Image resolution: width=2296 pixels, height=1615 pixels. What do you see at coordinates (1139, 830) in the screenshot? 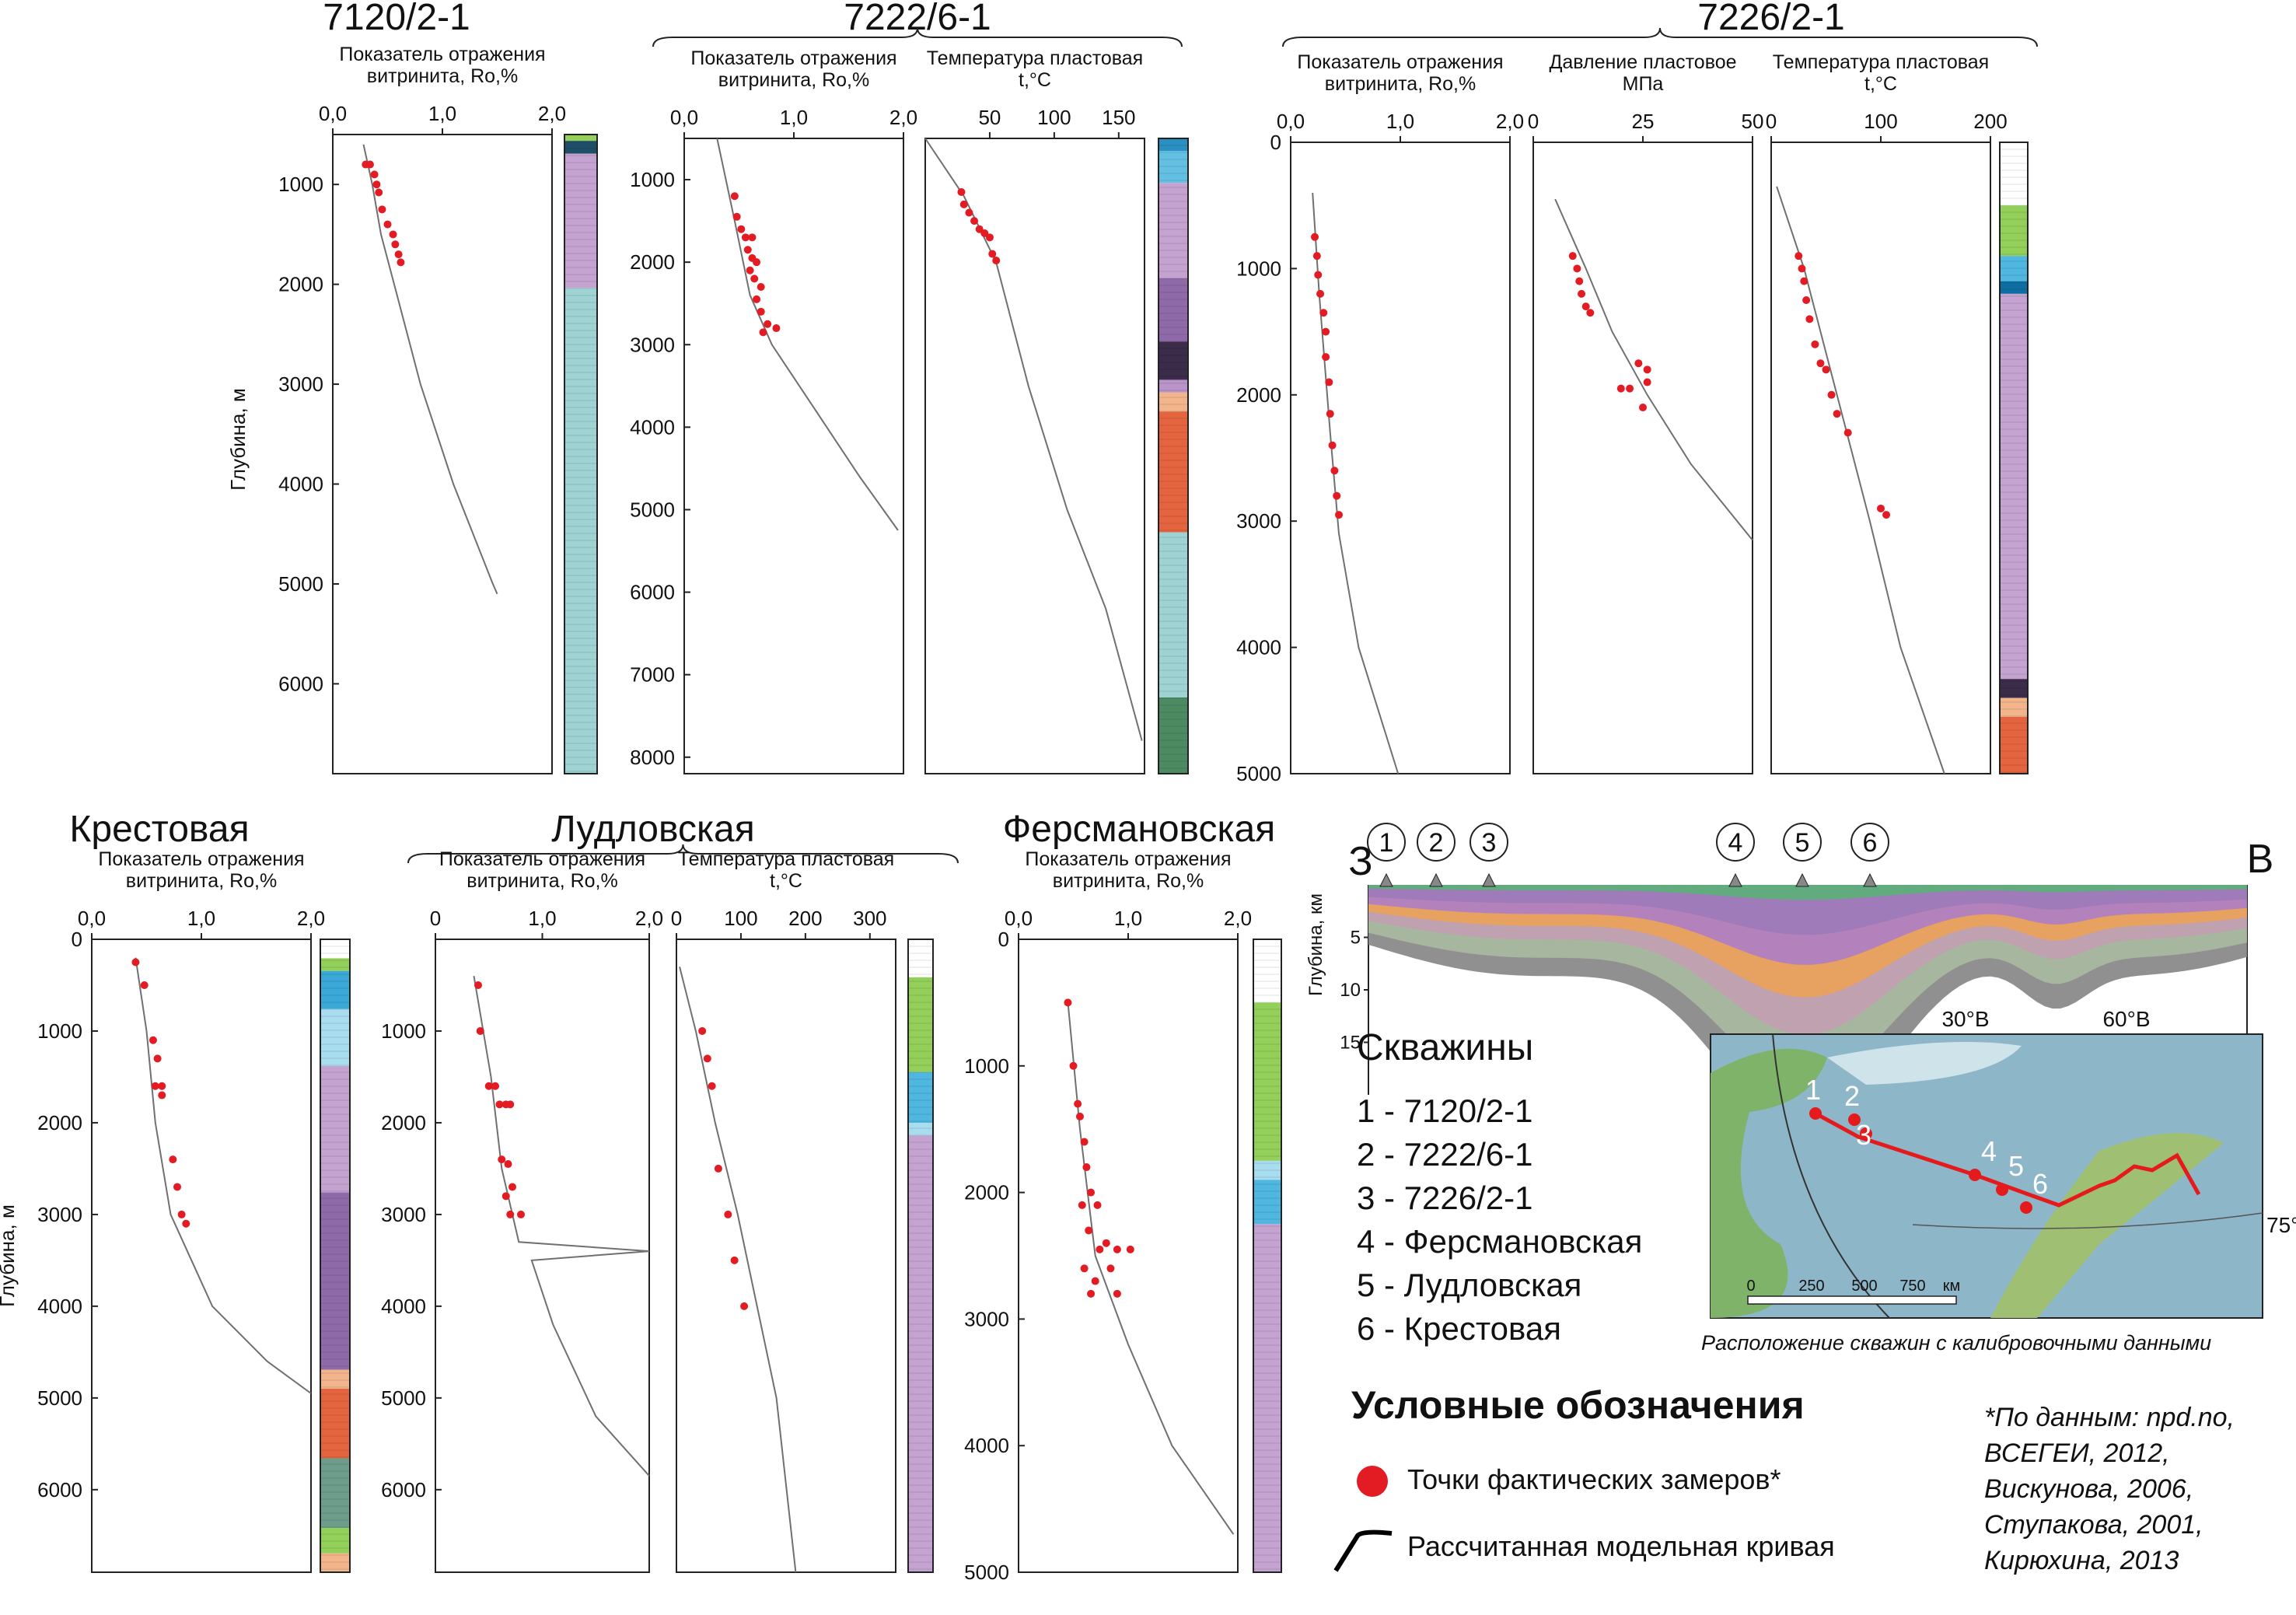
I see `well-title: Ферсмановская` at bounding box center [1139, 830].